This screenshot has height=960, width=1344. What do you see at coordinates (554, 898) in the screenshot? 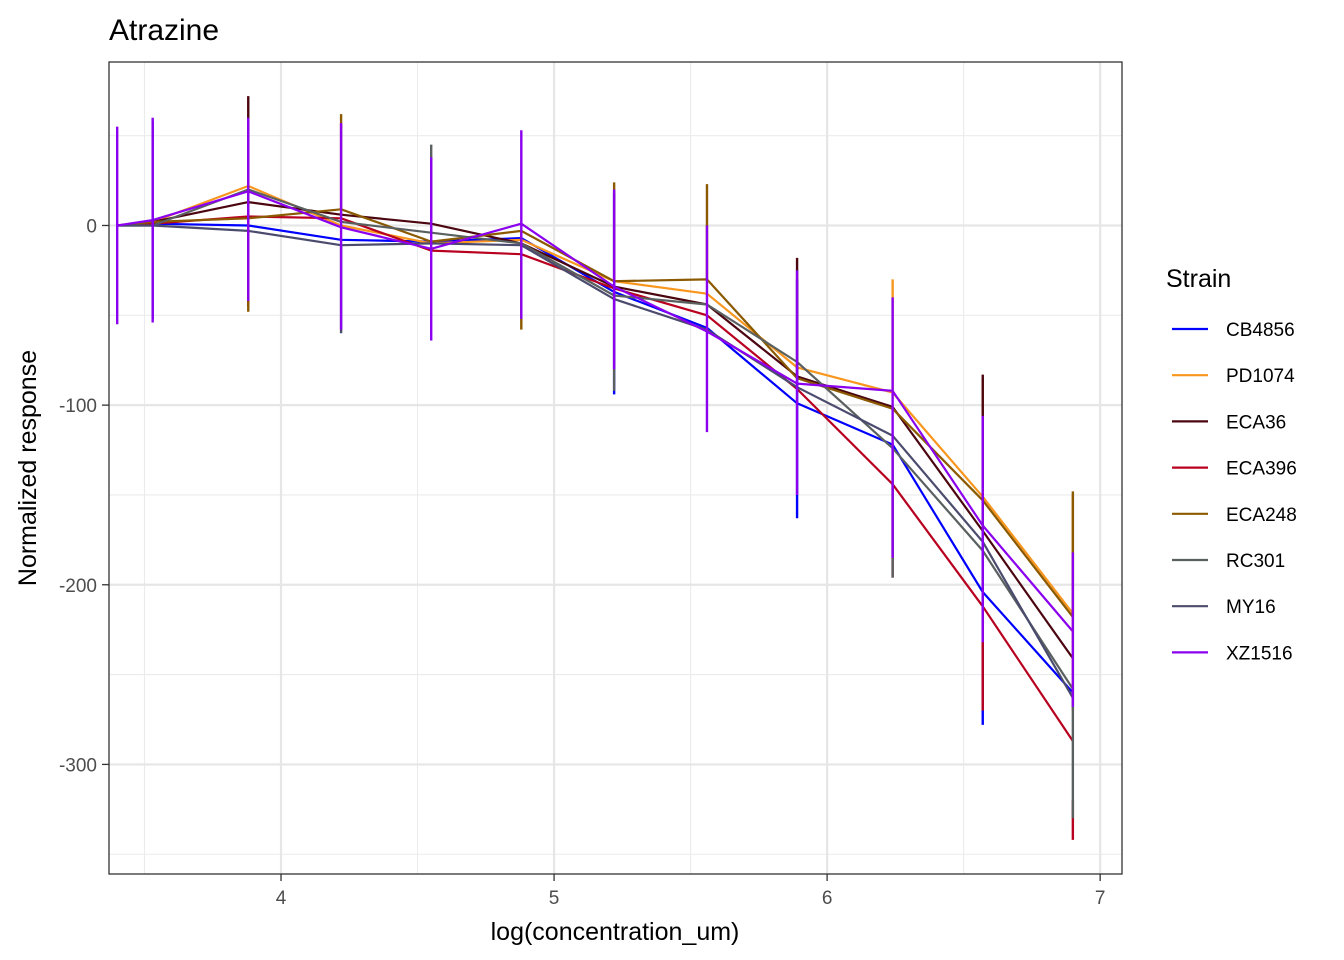
I see `x-tick-label: 5` at bounding box center [554, 898].